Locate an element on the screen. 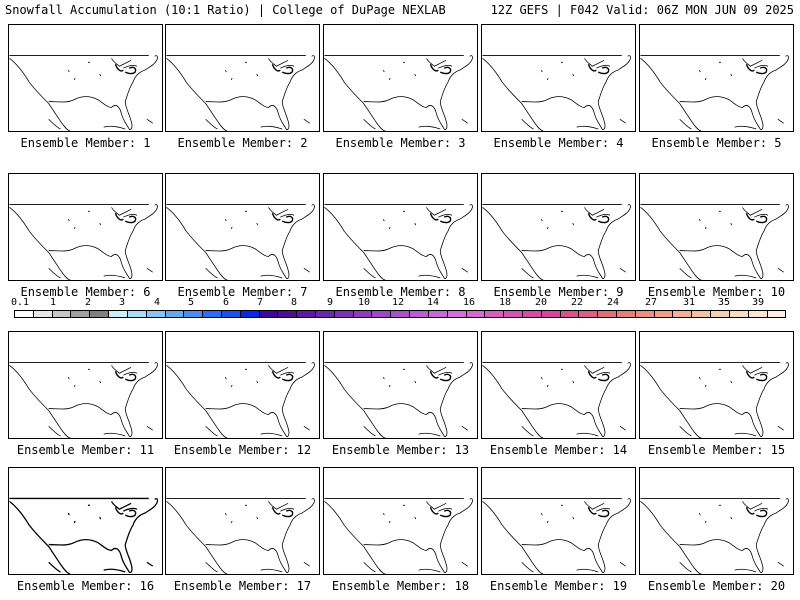  panel-label: Ensemble Member: 20 is located at coordinates (716, 586).